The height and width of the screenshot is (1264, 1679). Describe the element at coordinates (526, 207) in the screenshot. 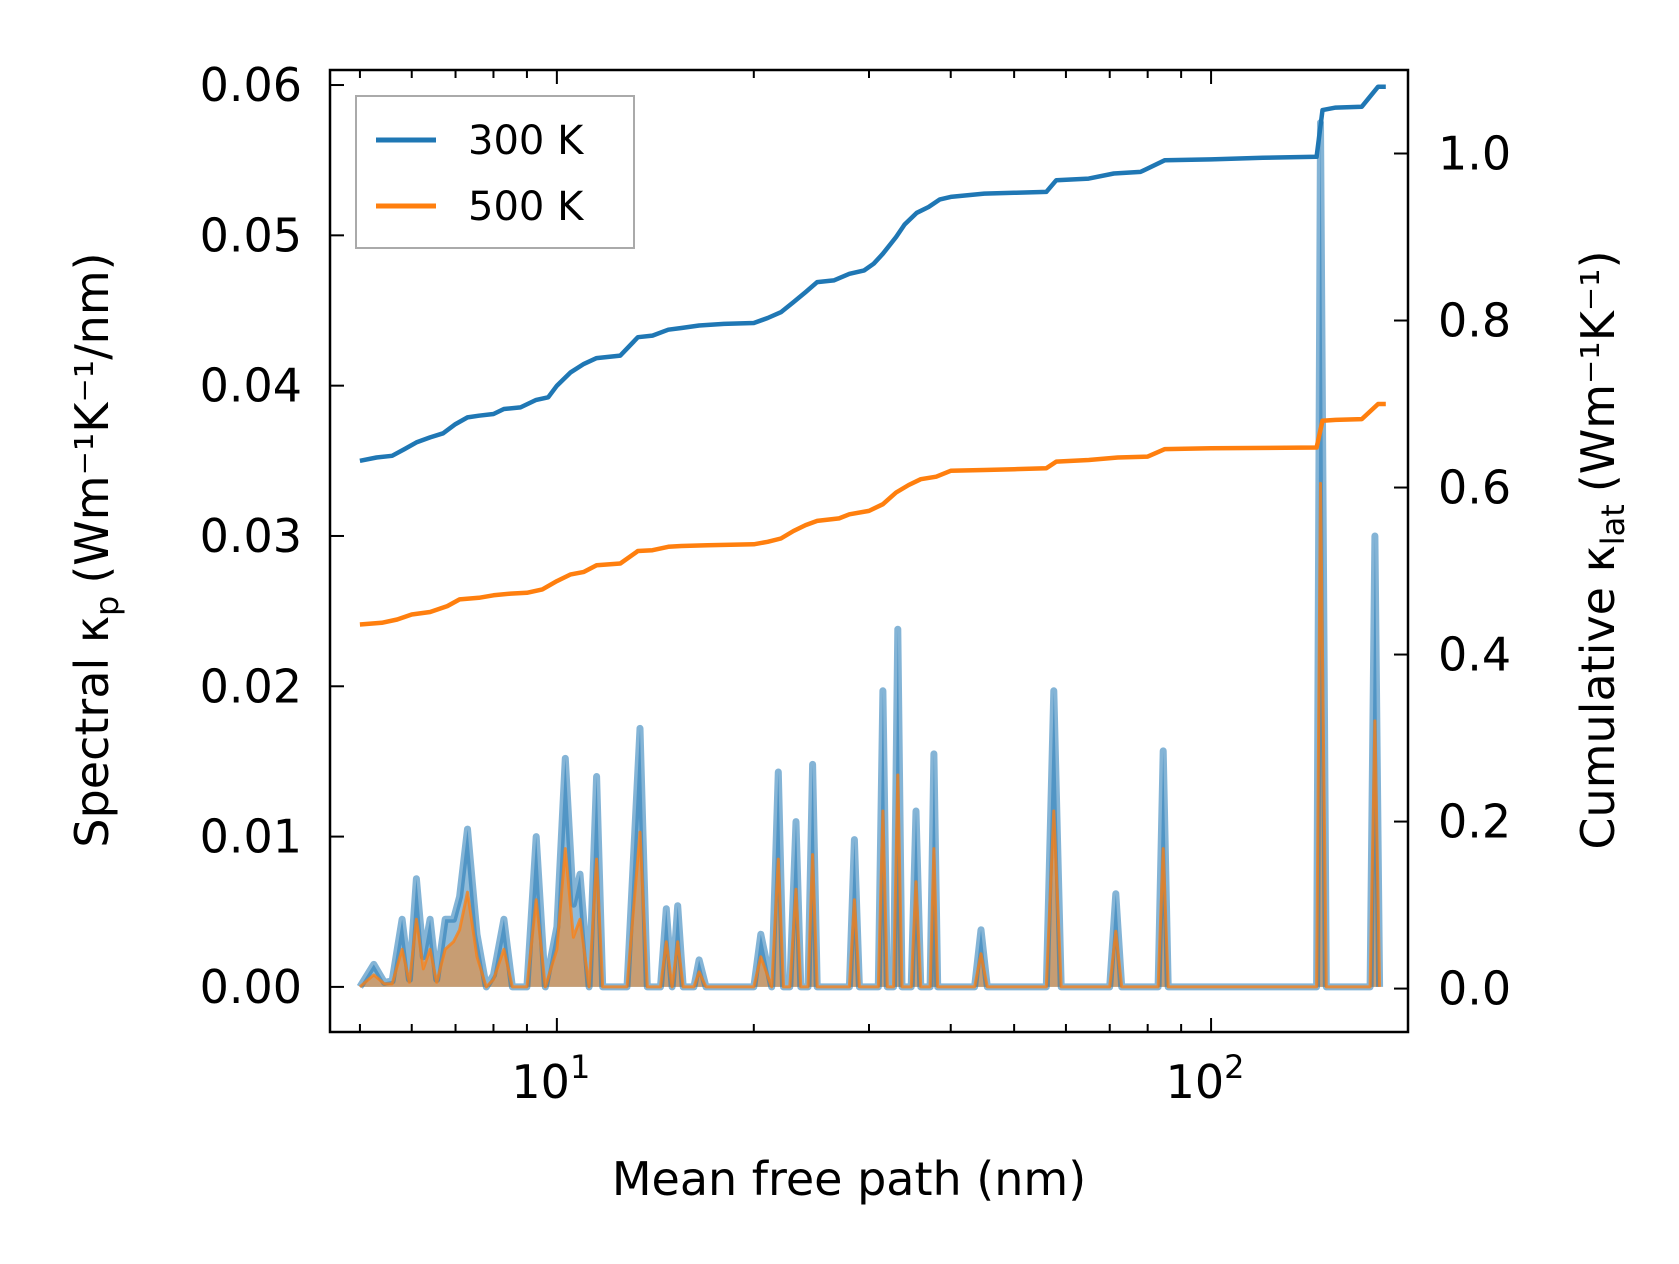

I see `legend-label: 500 K` at that location.